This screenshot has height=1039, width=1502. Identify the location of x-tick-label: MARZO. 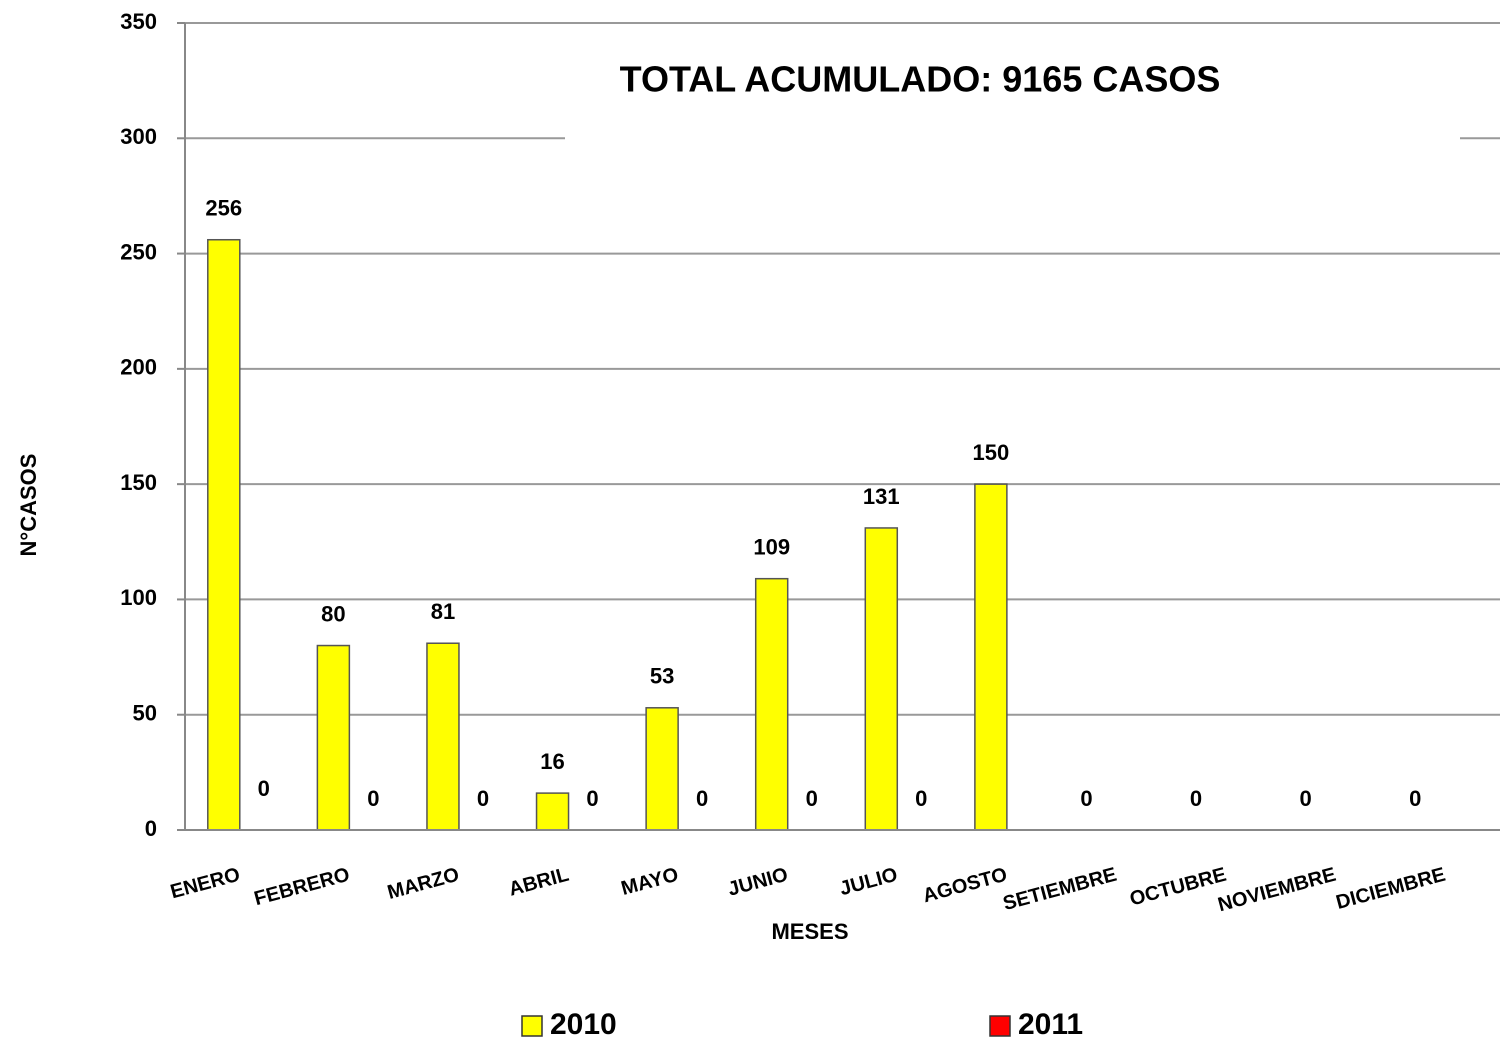
(423, 884).